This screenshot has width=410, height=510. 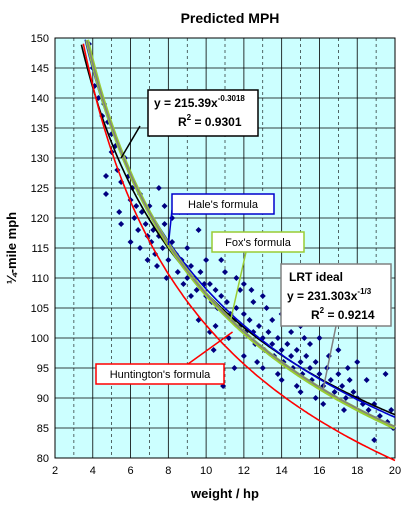 What do you see at coordinates (11, 248) in the screenshot?
I see `y-axis-title: ¼-mile mph` at bounding box center [11, 248].